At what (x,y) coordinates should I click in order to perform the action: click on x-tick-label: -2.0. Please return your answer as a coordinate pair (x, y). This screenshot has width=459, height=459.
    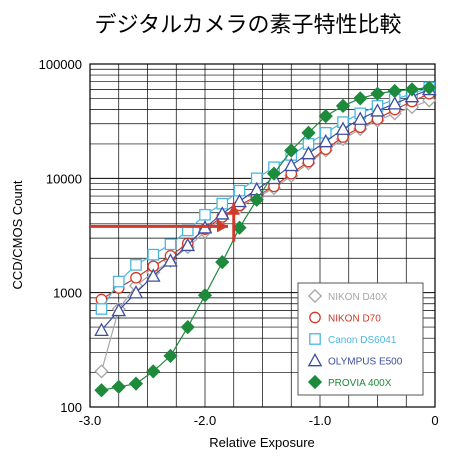
    Looking at the image, I should click on (205, 420).